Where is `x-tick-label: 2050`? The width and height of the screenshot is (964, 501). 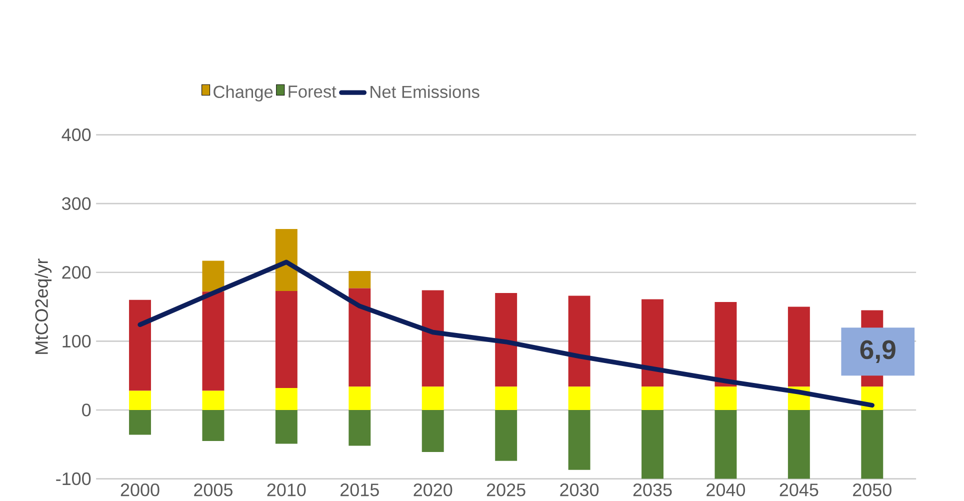 x-tick-label: 2050 is located at coordinates (872, 490).